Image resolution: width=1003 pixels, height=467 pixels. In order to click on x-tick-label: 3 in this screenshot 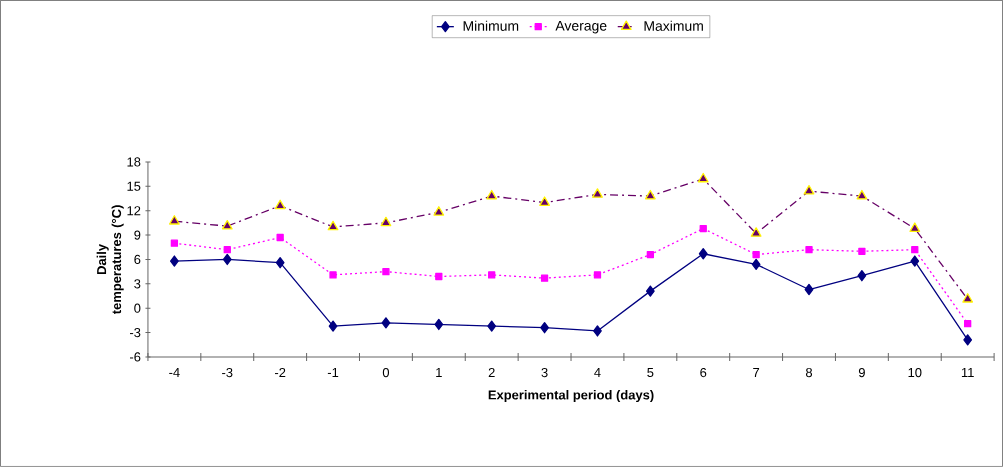, I will do `click(544, 373)`.